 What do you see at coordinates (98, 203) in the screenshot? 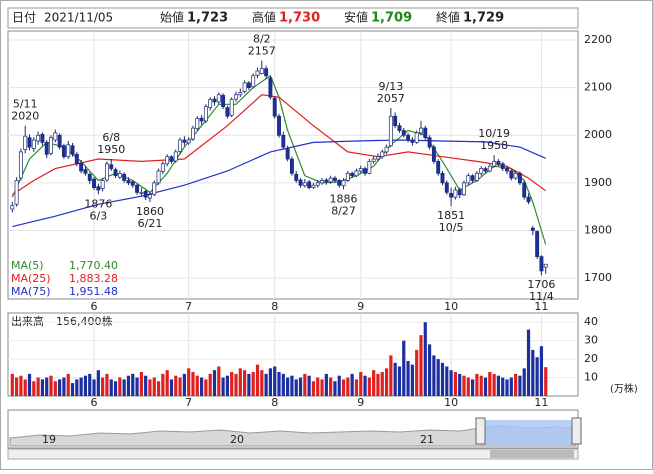
I see `annotation-price: 1876` at bounding box center [98, 203].